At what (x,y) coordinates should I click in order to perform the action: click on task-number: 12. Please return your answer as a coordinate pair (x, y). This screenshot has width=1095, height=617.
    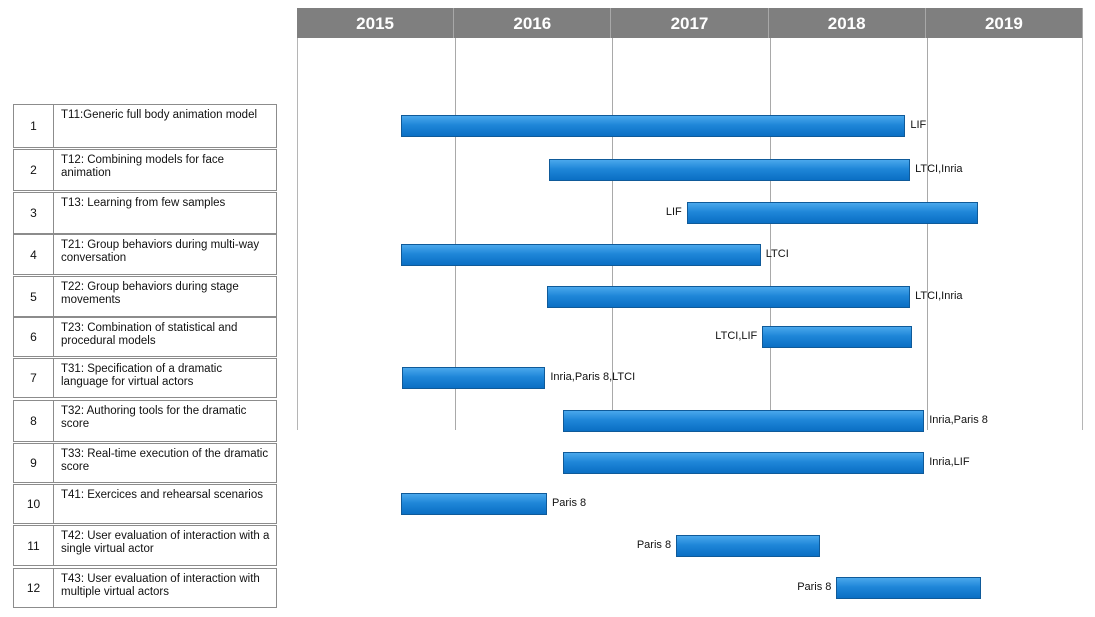
    Looking at the image, I should click on (34, 588).